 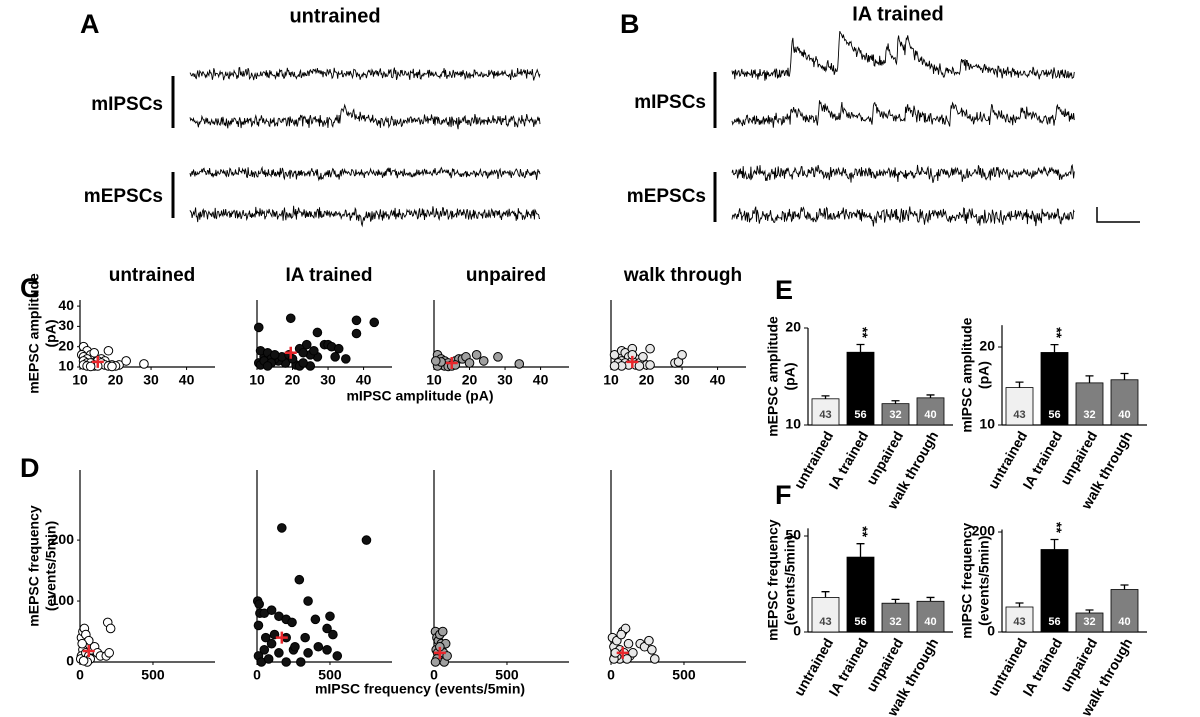 What do you see at coordinates (967, 581) in the screenshot?
I see `y-axis-label: mIPSC frequency` at bounding box center [967, 581].